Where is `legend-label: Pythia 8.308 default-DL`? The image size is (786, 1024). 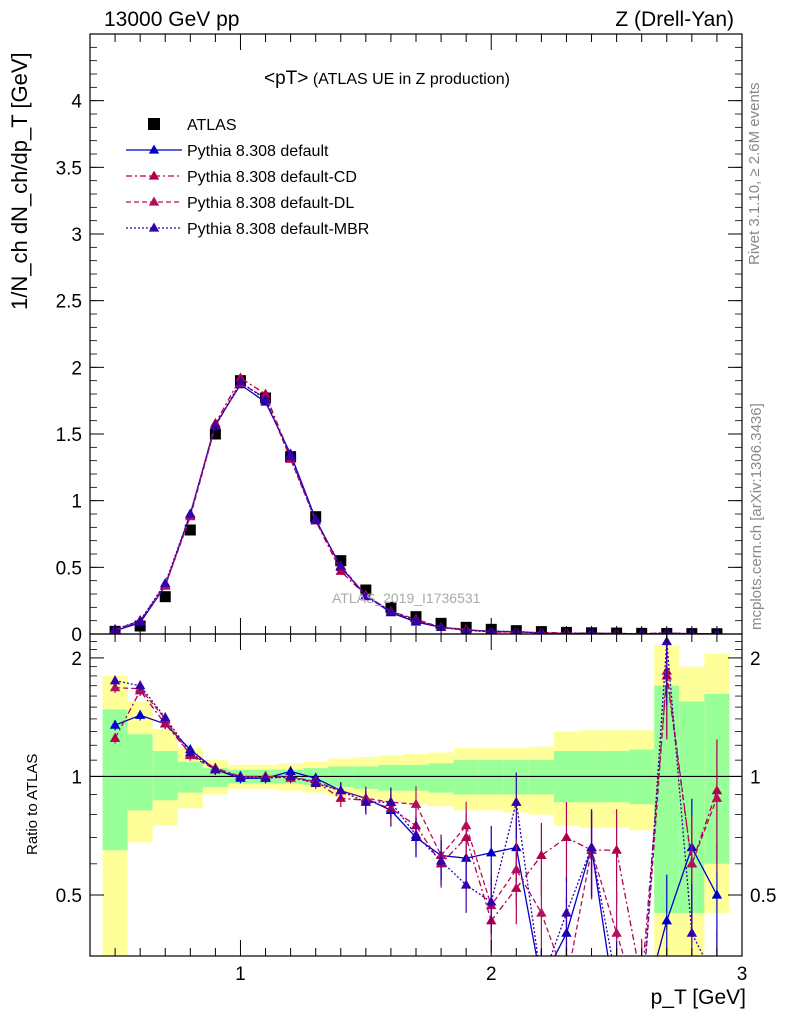
legend-label: Pythia 8.308 default-DL is located at coordinates (270, 203).